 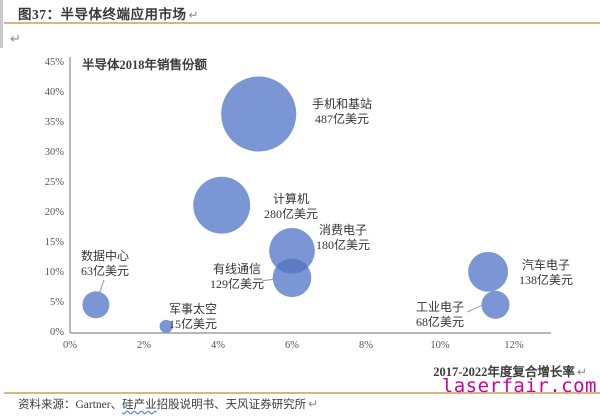 I want to click on bubble-label-consumer-electronics: 消费电子 180亿美元, so click(x=343, y=238).